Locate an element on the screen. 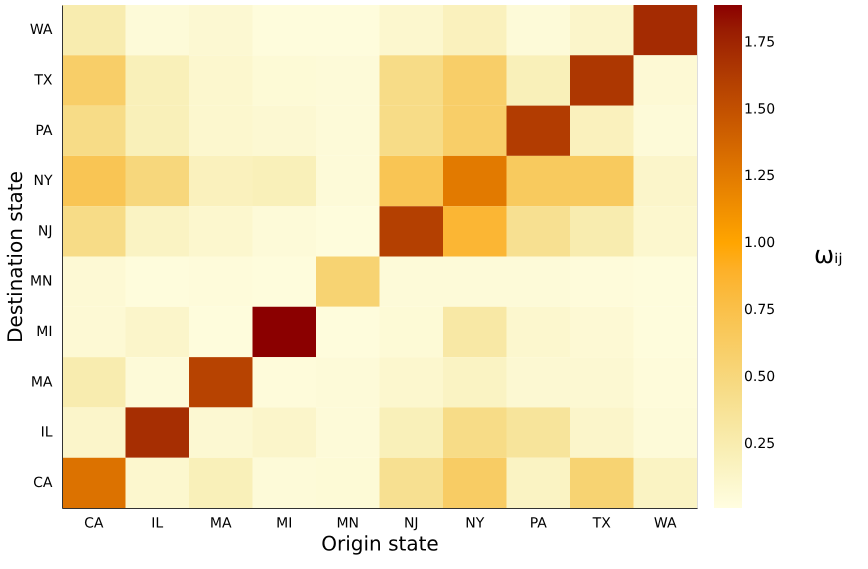 This screenshot has height=569, width=868. x-tick-label: PA is located at coordinates (539, 524).